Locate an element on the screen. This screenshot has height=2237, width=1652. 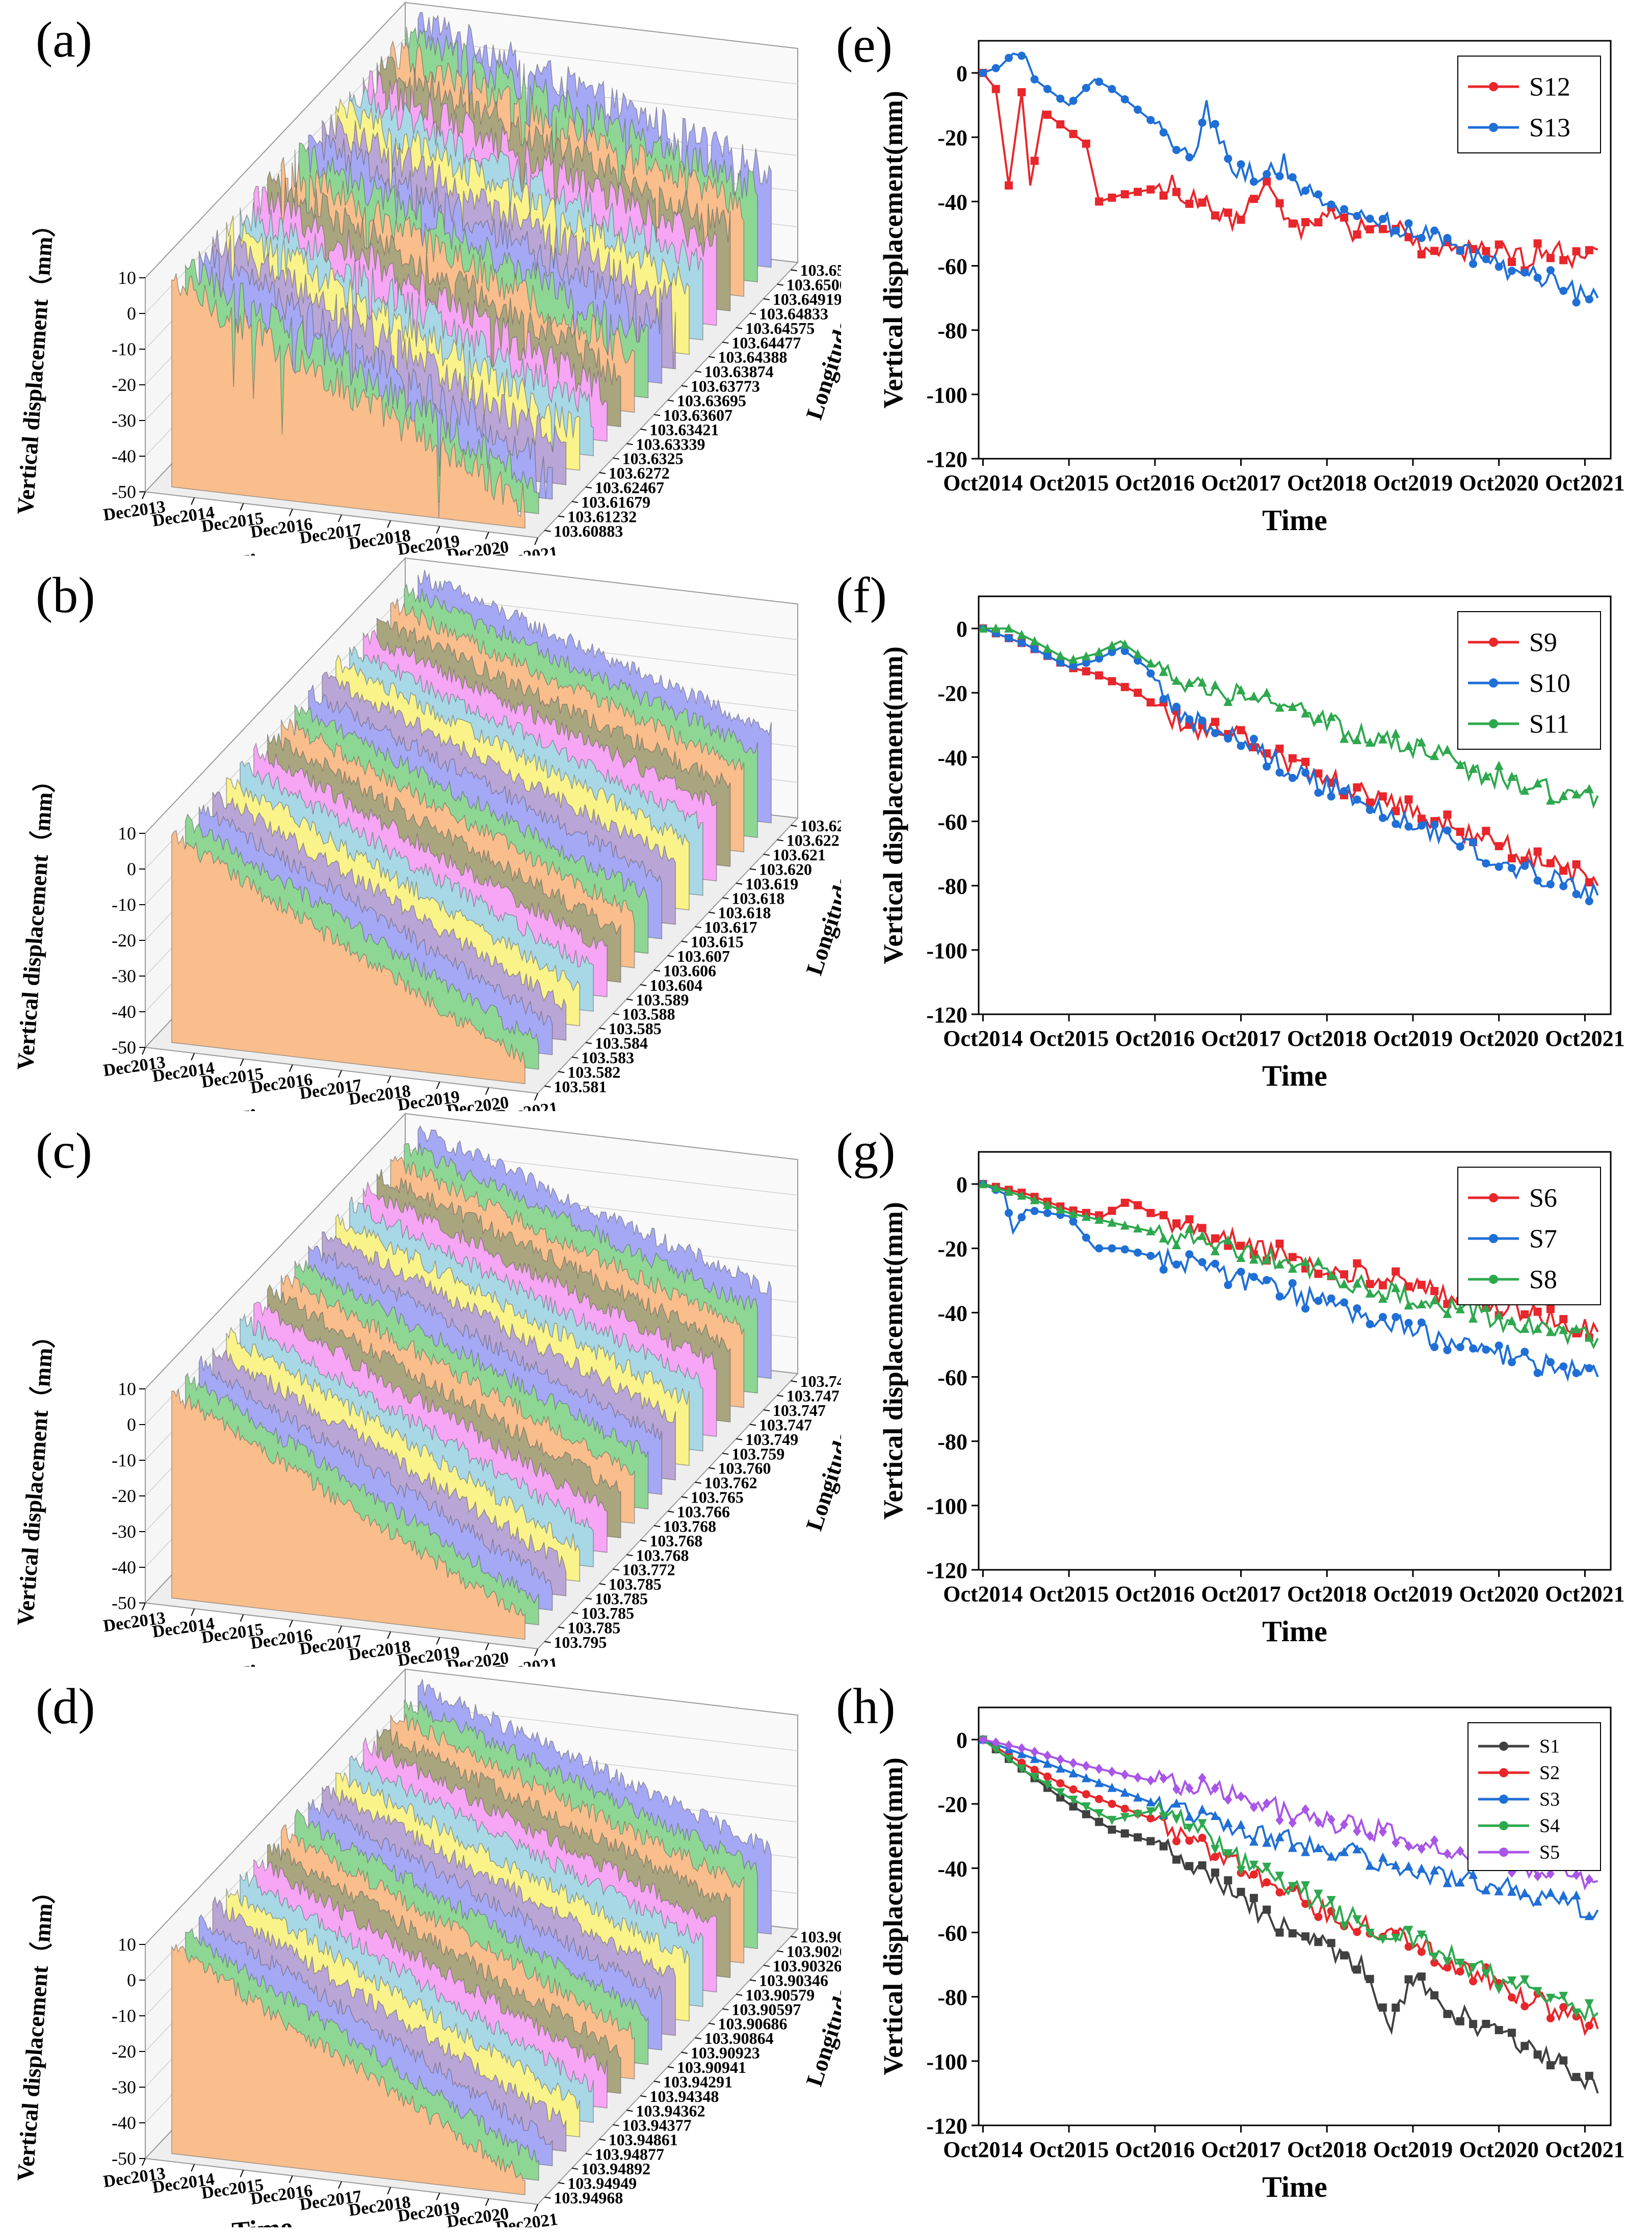
x-tick-label: Oct2020 is located at coordinates (1498, 2149).